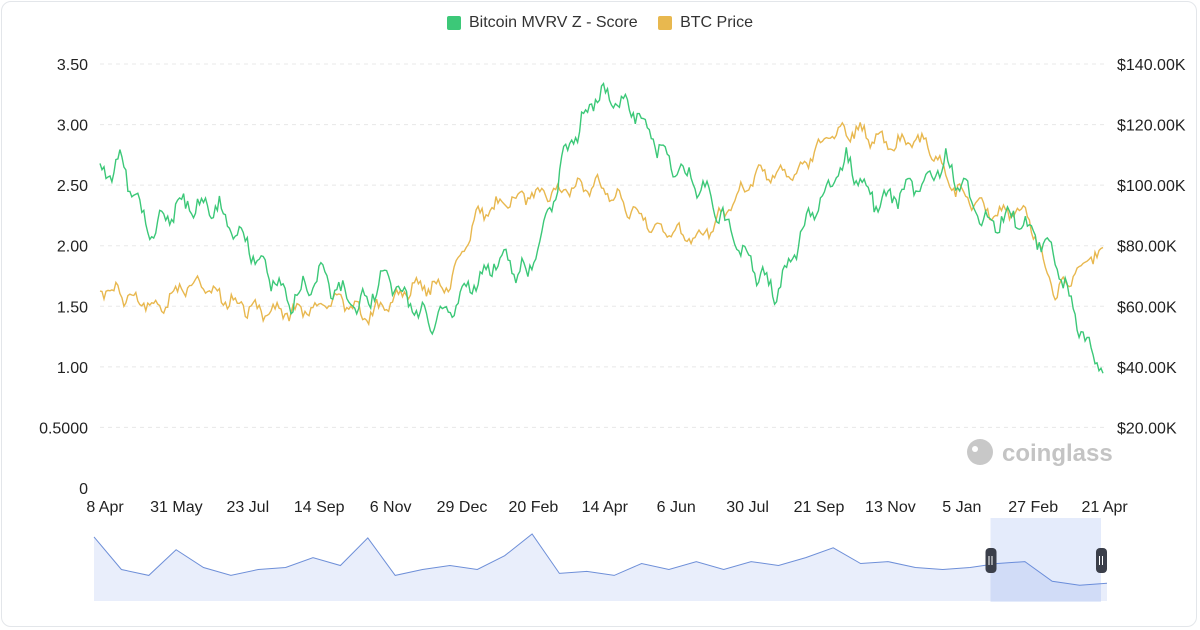 The width and height of the screenshot is (1200, 630). What do you see at coordinates (105, 507) in the screenshot?
I see `x-tick-label: 8 Apr` at bounding box center [105, 507].